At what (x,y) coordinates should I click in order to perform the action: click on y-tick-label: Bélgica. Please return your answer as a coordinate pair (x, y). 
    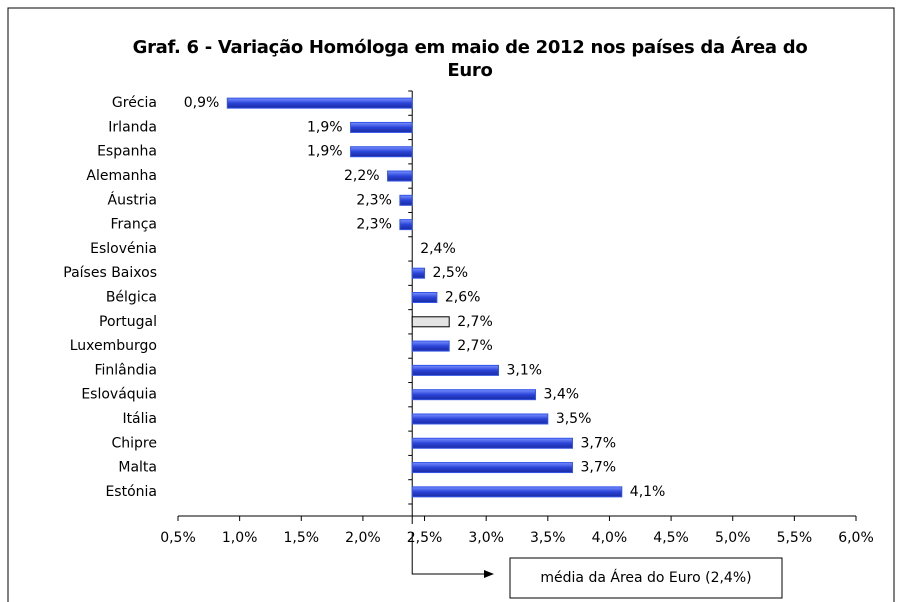
    Looking at the image, I should click on (131, 298).